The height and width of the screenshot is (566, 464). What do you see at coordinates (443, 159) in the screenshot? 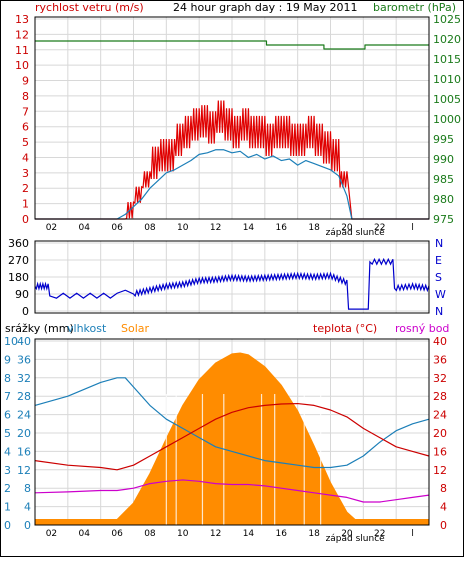
I see `baro-tick-3: 990` at bounding box center [443, 159].